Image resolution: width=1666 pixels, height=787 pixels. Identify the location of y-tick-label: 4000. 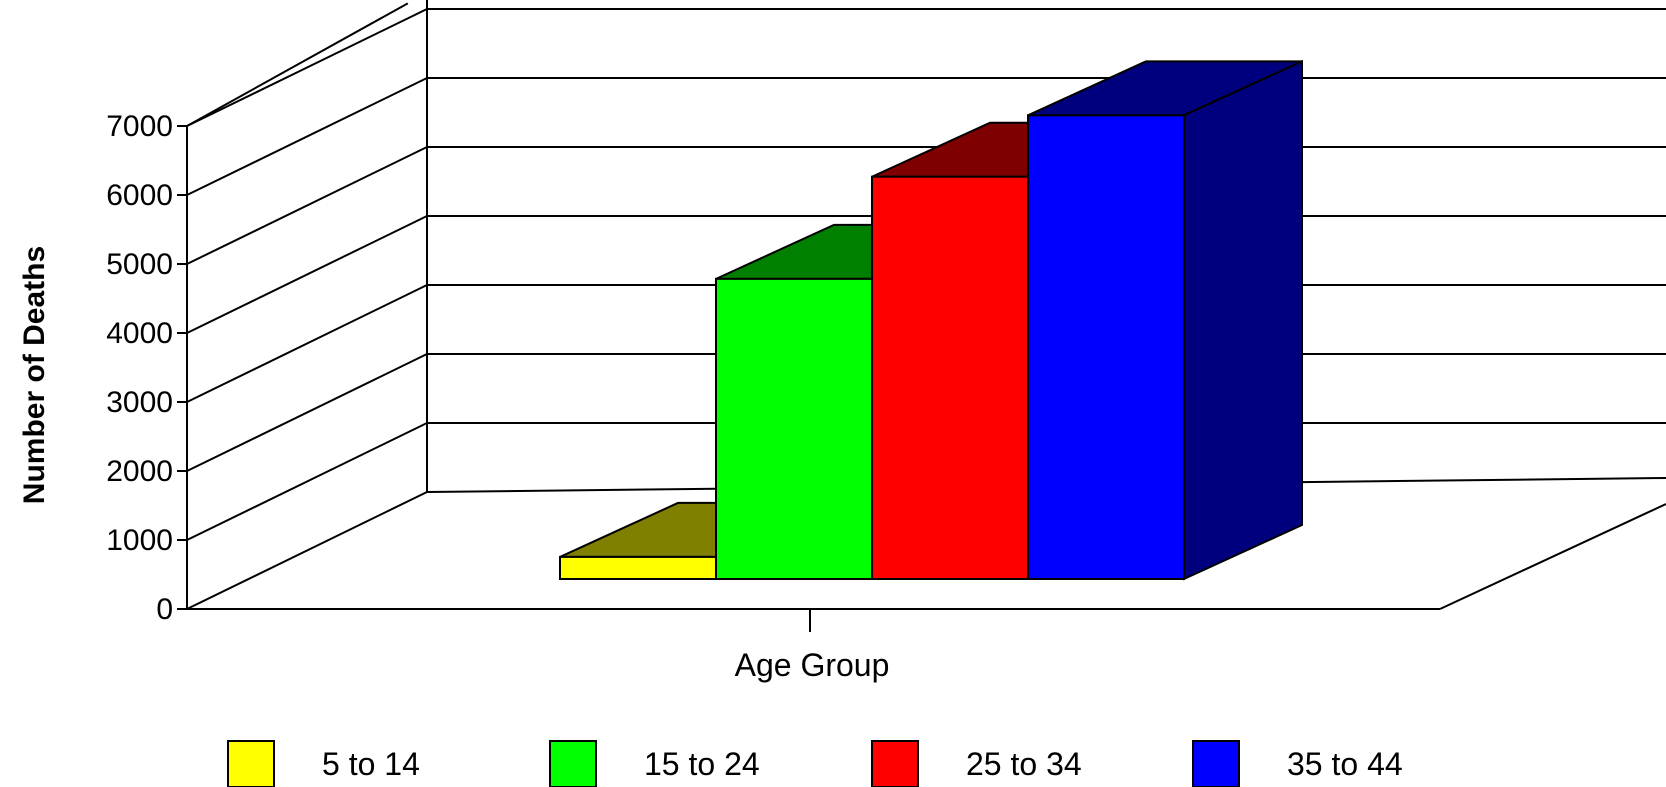
(139, 333).